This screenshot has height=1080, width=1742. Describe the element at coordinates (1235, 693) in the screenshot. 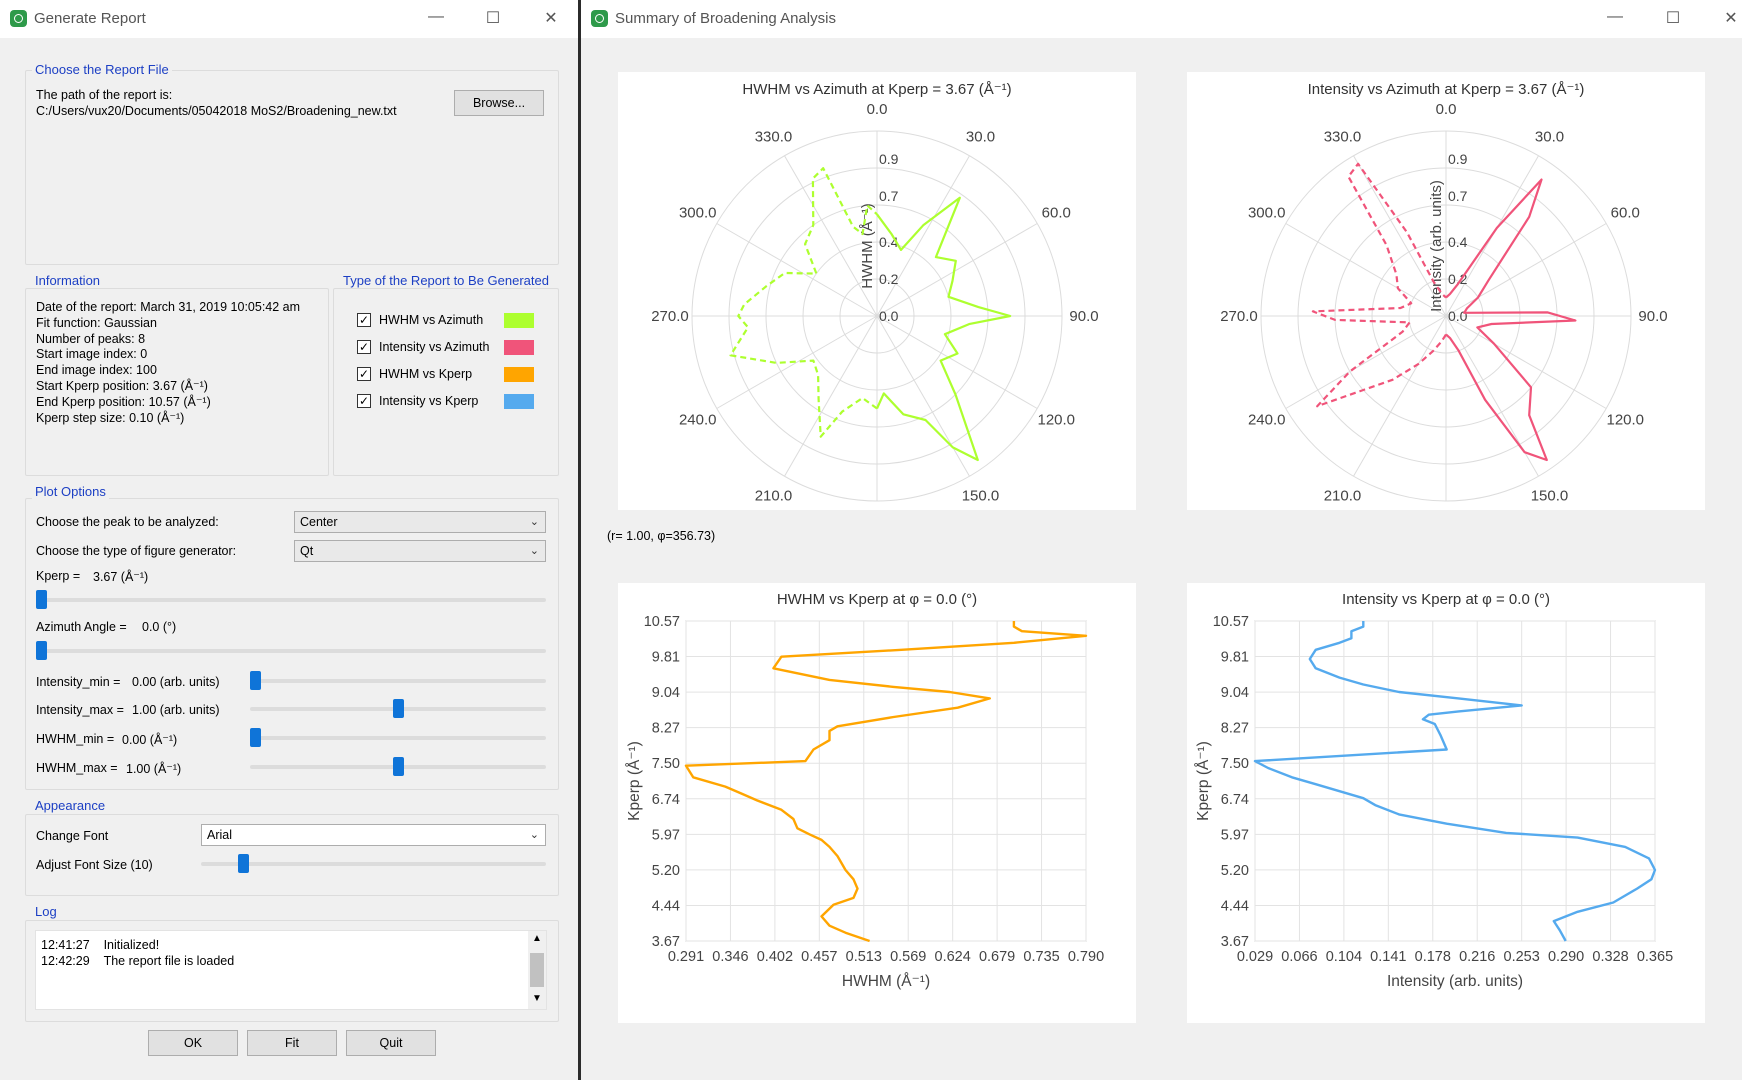

I see `y-tick-label: 9.04` at that location.